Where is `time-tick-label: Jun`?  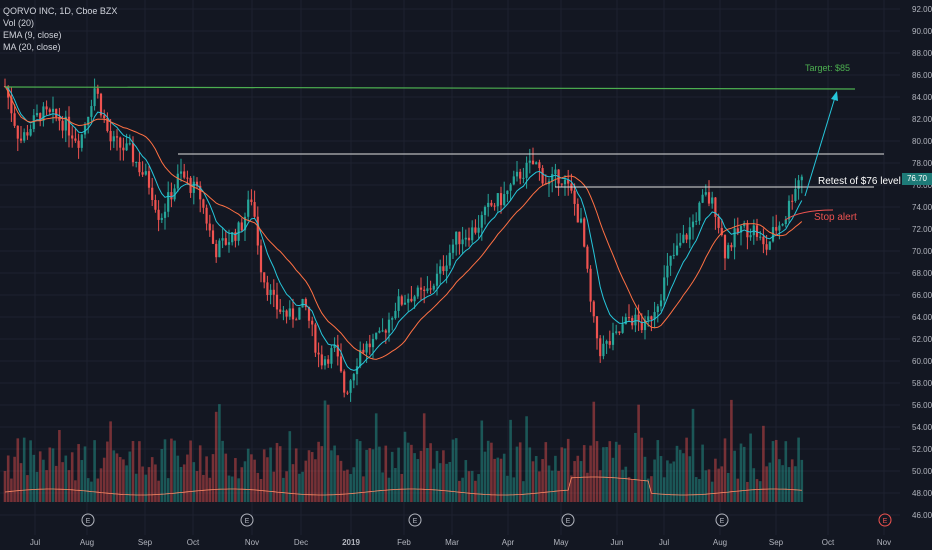 time-tick-label: Jun is located at coordinates (617, 542).